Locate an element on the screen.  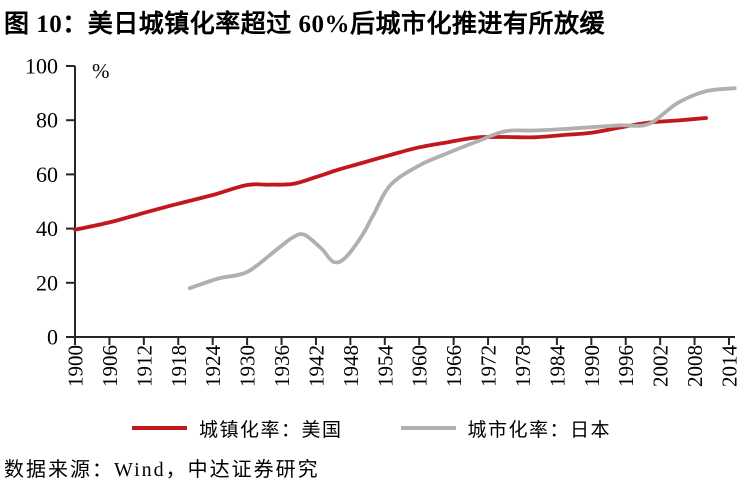
x-tick-label: 2014 is located at coordinates (730, 366).